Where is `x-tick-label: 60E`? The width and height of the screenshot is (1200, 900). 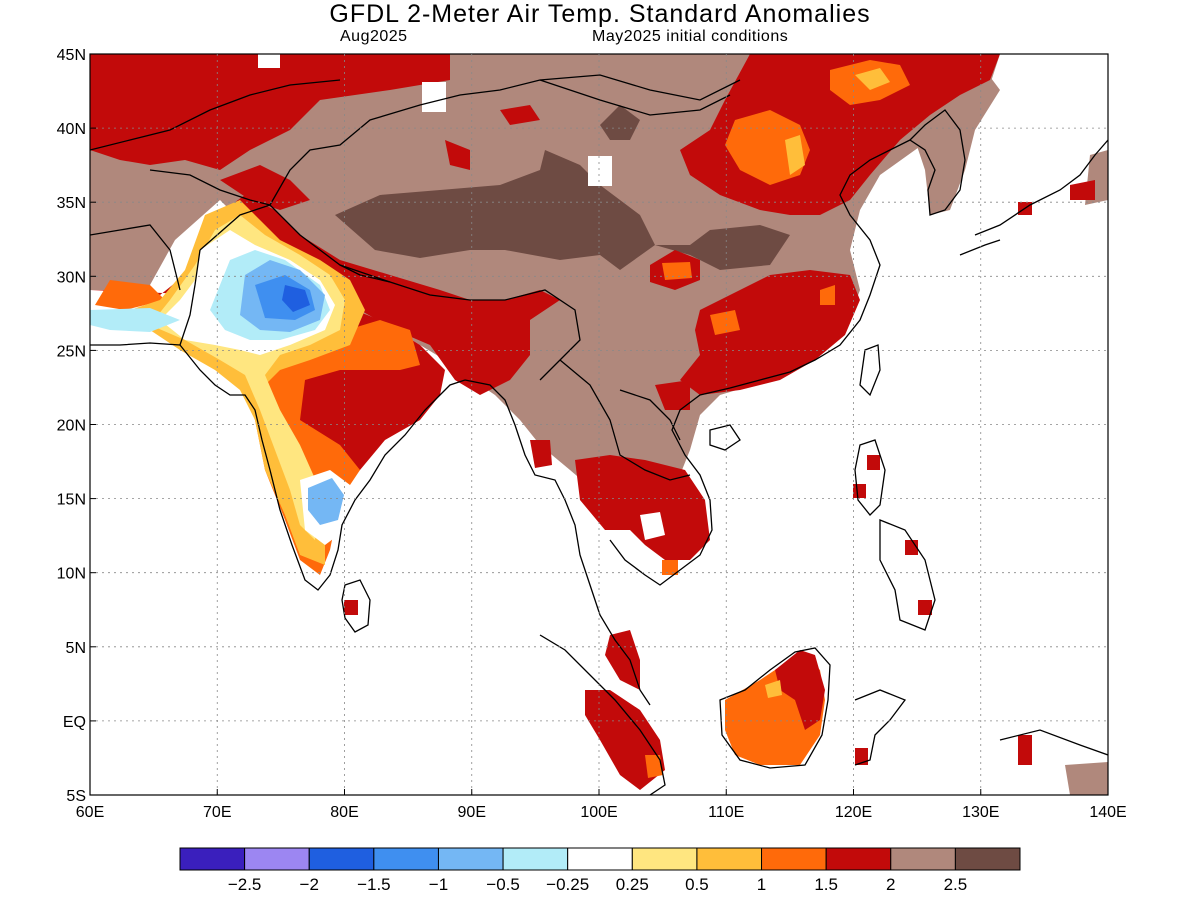 x-tick-label: 60E is located at coordinates (90, 812).